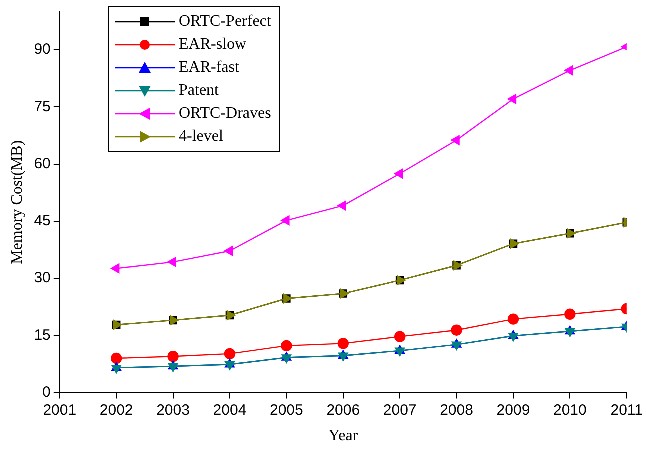  Describe the element at coordinates (213, 45) in the screenshot. I see `legend-label: EAR-slow` at that location.